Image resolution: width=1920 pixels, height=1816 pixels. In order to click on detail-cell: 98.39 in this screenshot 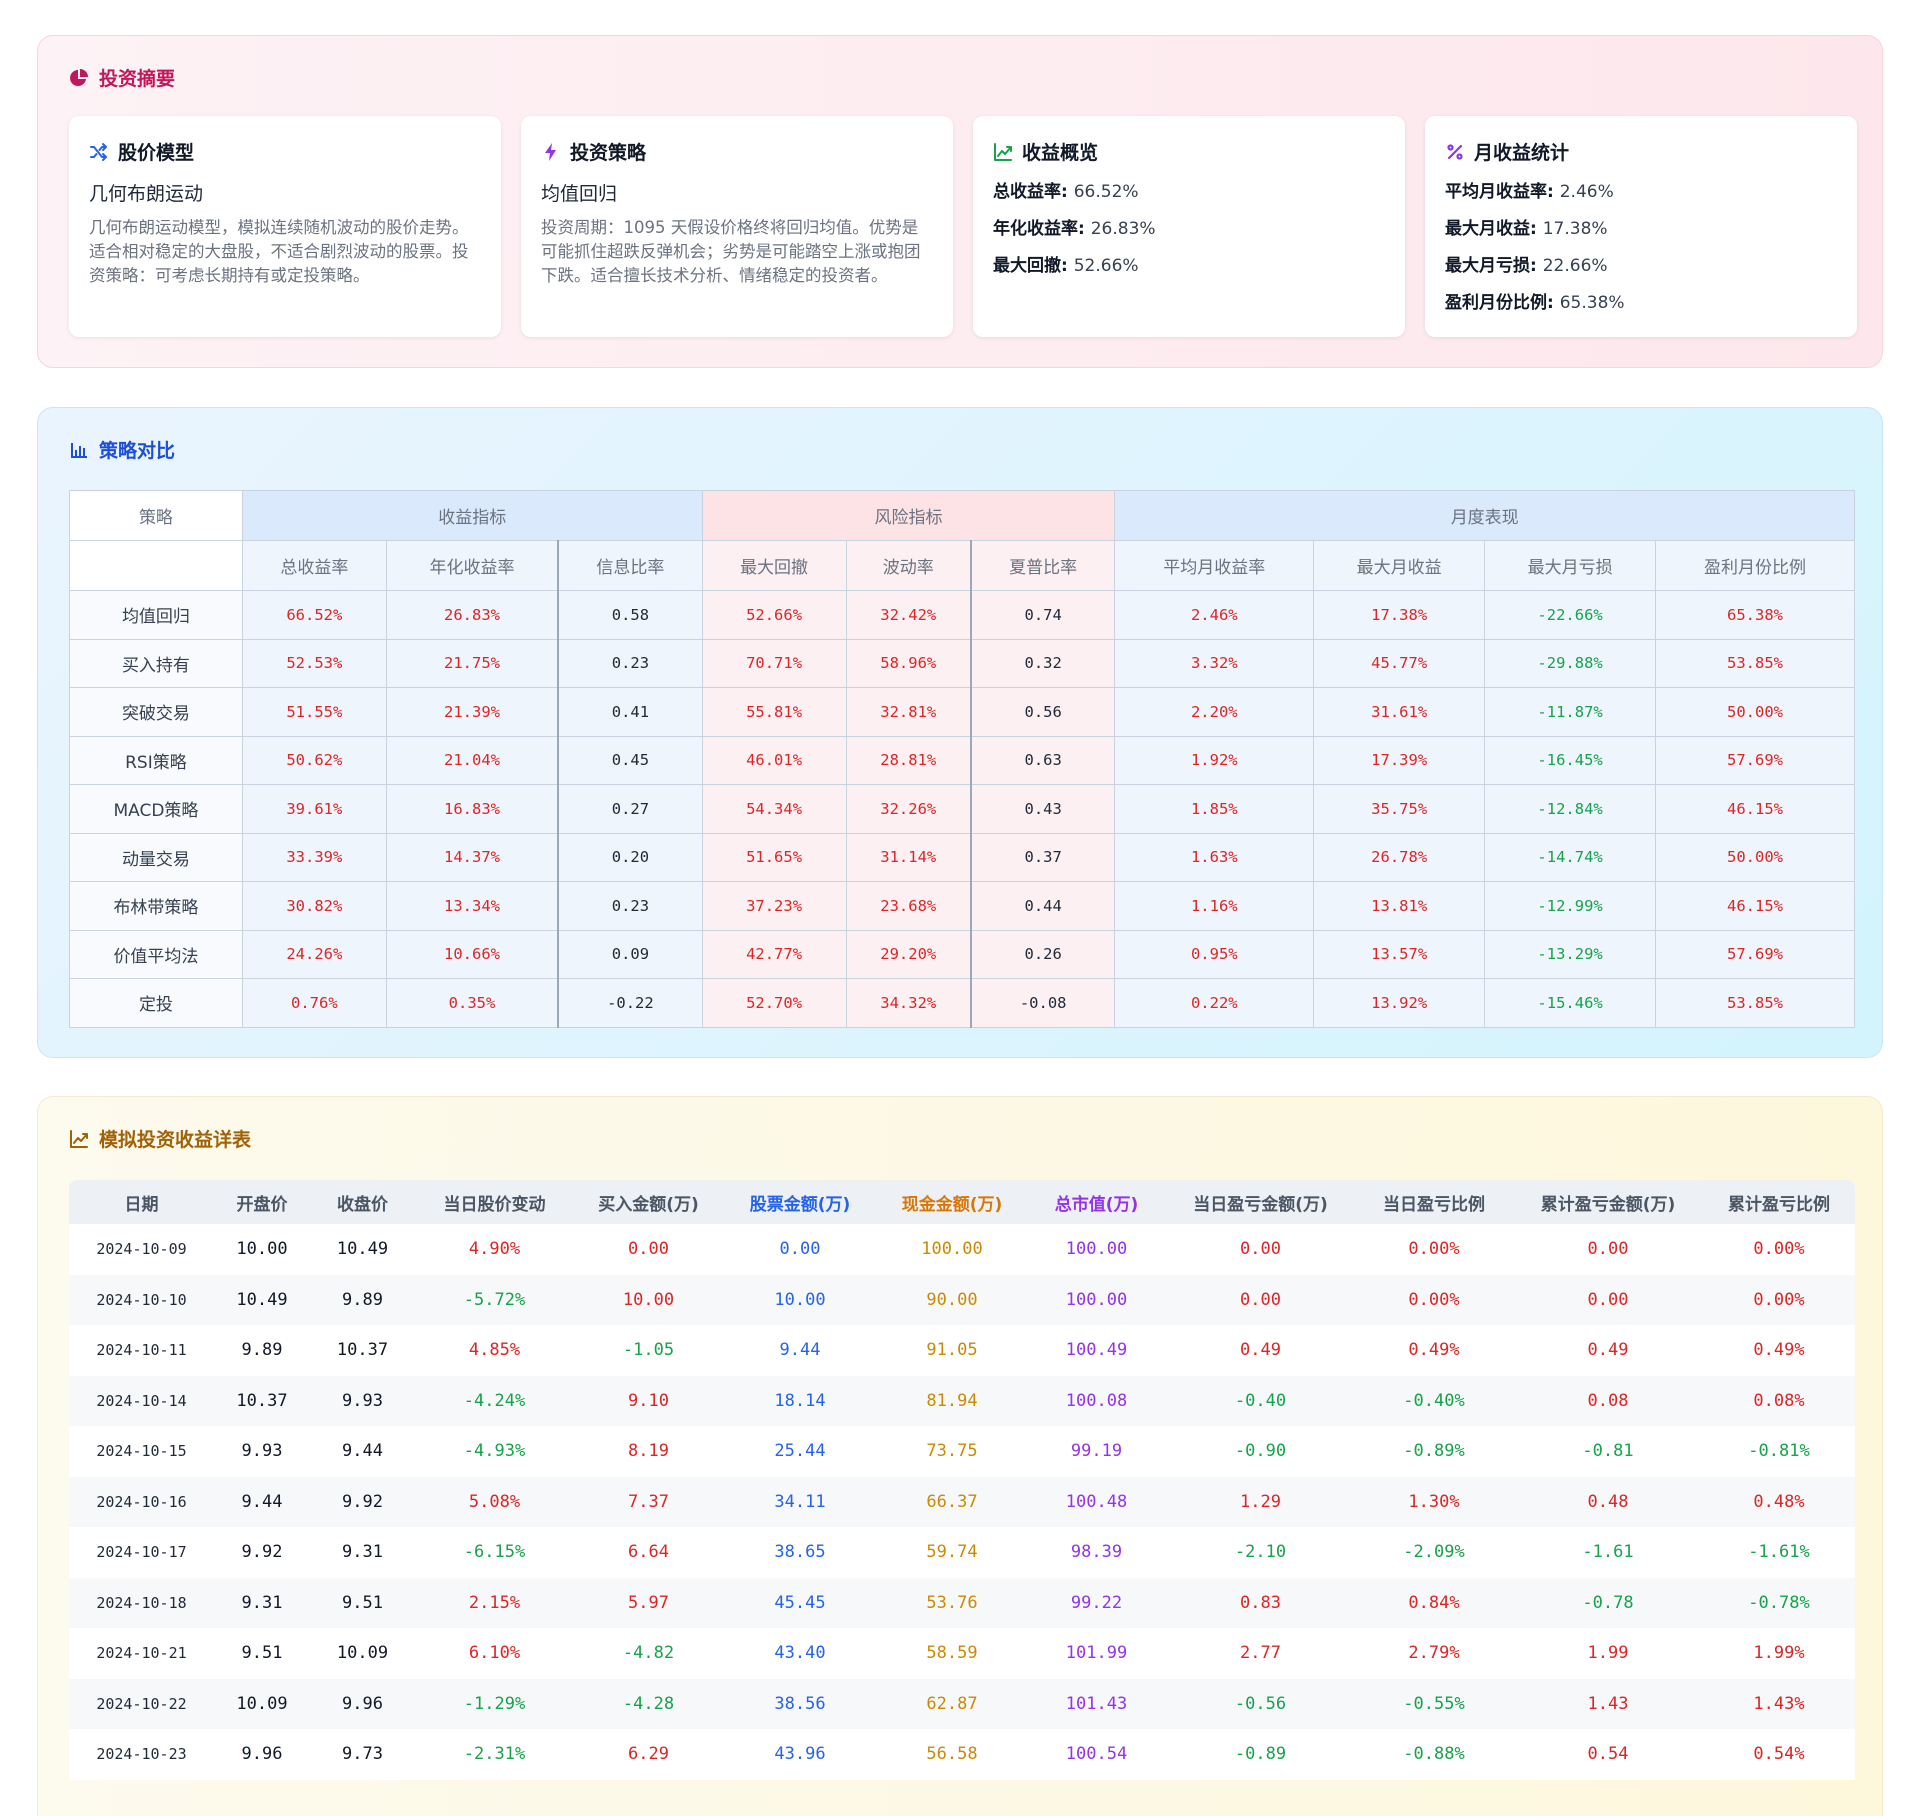, I will do `click(1096, 1552)`.